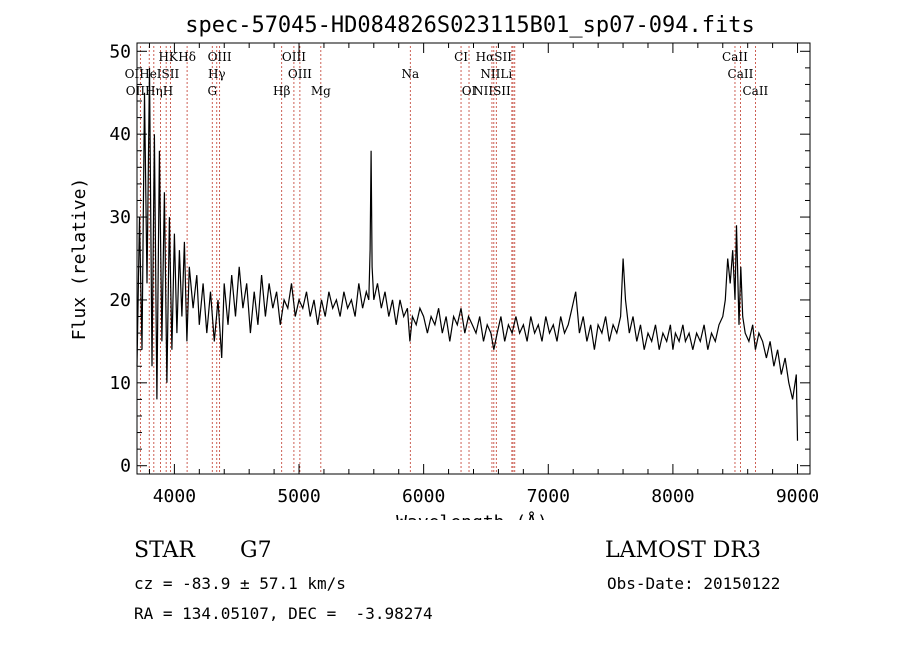 This screenshot has width=900, height=649. What do you see at coordinates (187, 57) in the screenshot?
I see `line-label: Hδ` at bounding box center [187, 57].